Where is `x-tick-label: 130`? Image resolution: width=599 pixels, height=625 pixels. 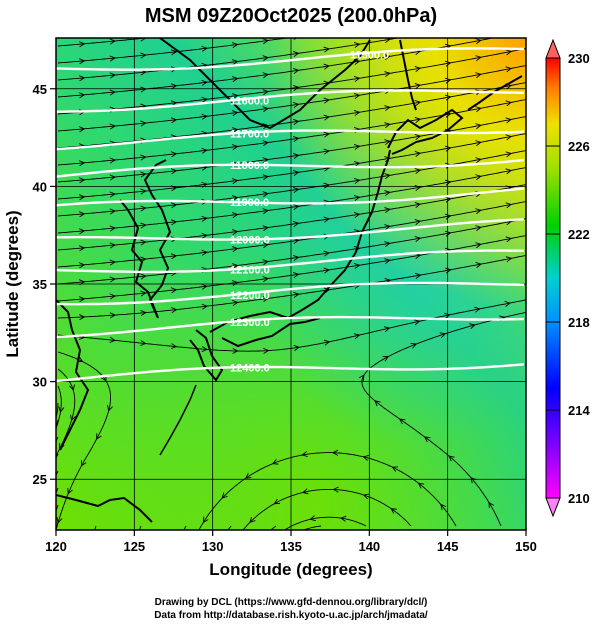
x-tick-label: 130 is located at coordinates (213, 546).